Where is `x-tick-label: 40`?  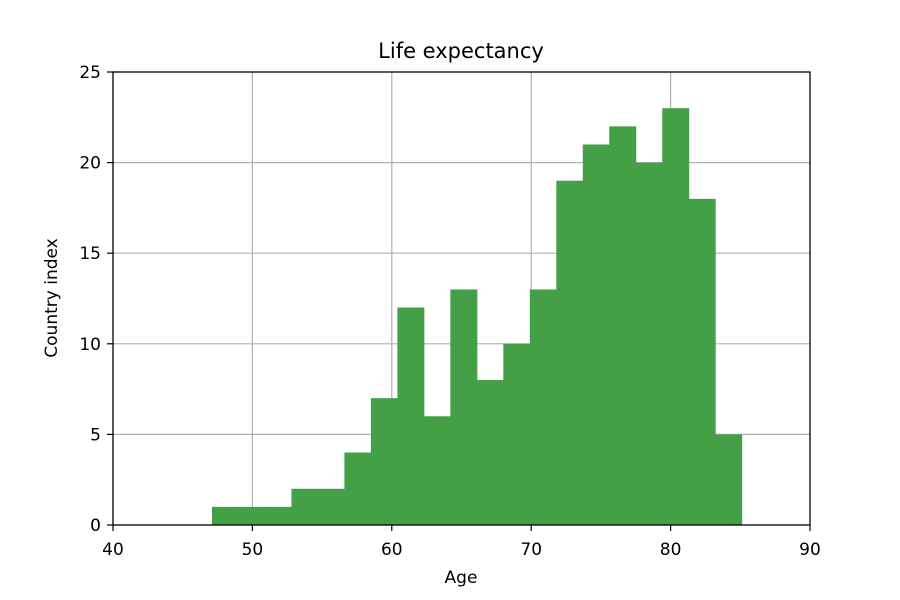
x-tick-label: 40 is located at coordinates (113, 550).